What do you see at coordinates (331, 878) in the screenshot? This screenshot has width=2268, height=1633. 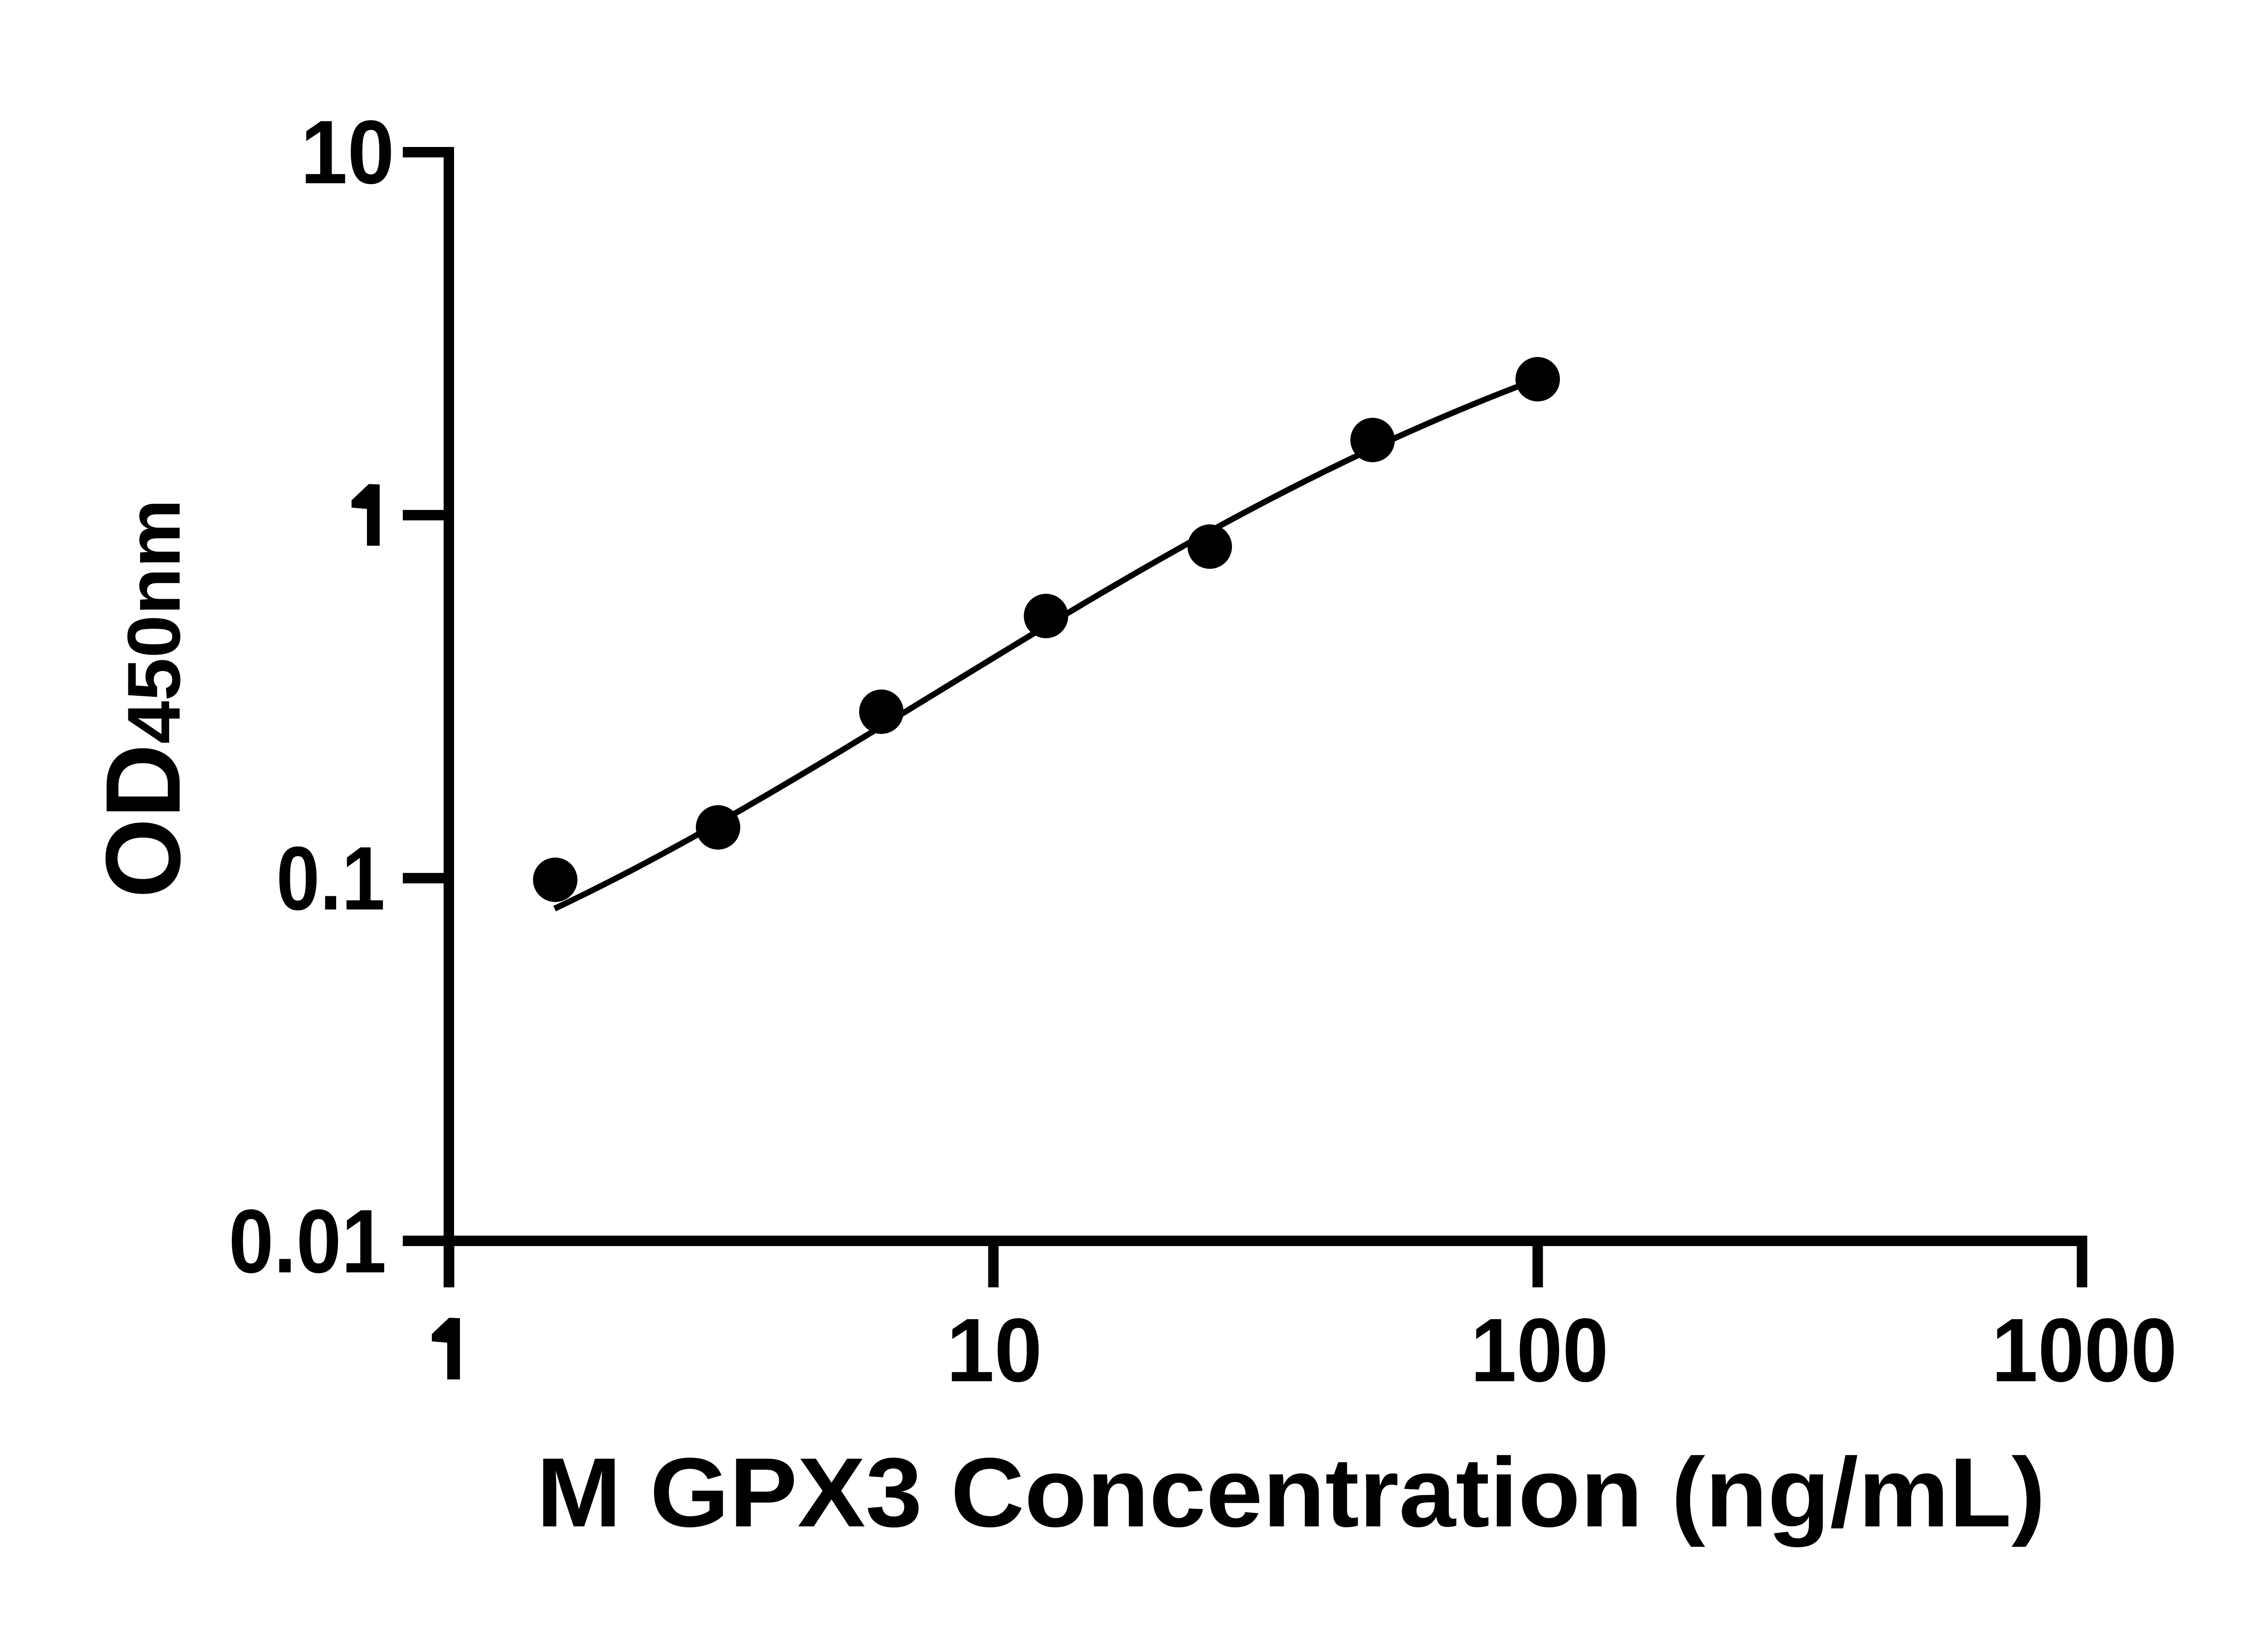 I see `svg-text: 0.1` at bounding box center [331, 878].